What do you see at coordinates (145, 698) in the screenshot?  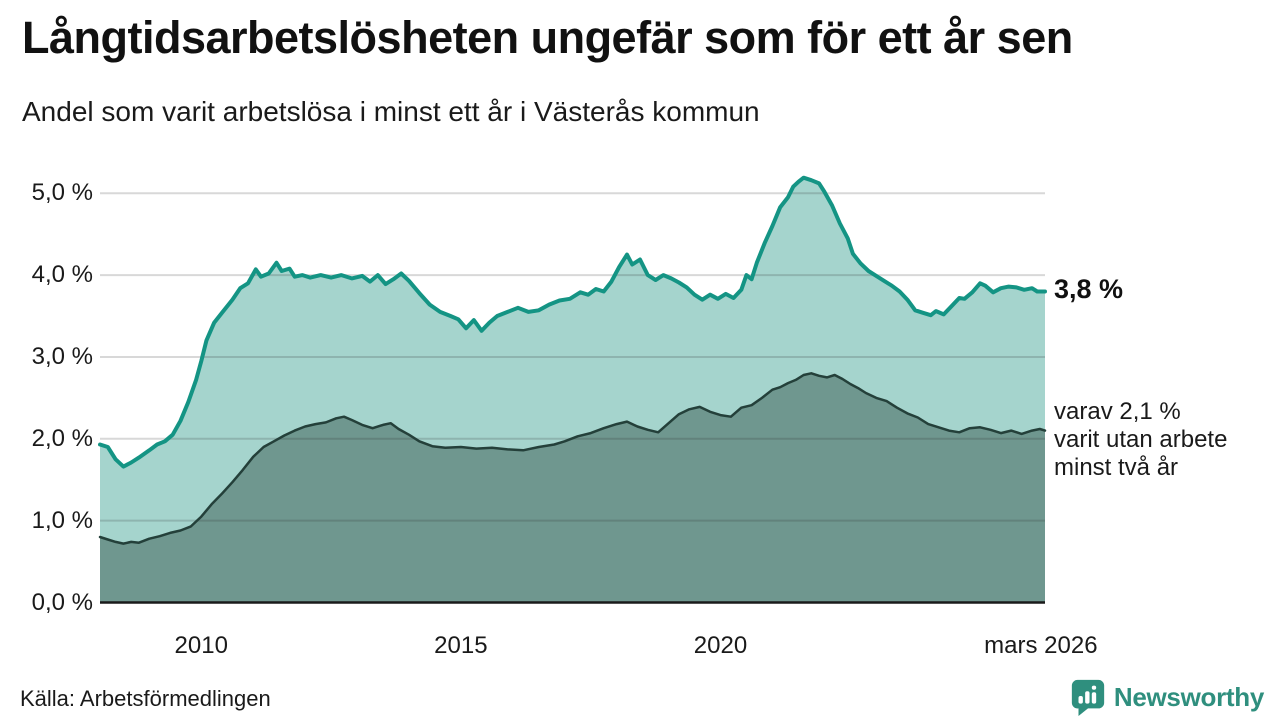 I see `source-note: Källa: Arbetsförmedlingen` at bounding box center [145, 698].